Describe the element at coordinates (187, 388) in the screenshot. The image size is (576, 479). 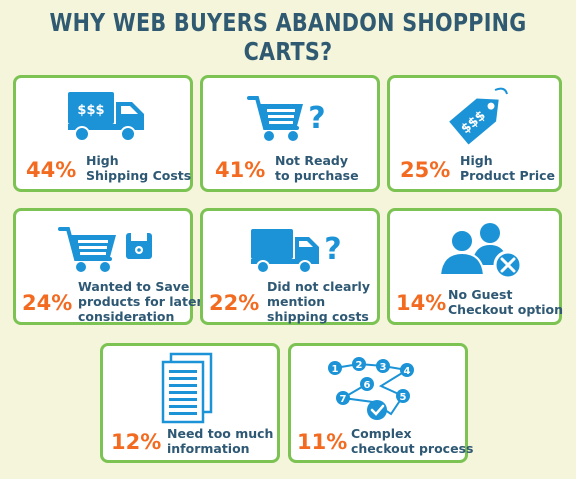
I see `documents-icon` at that location.